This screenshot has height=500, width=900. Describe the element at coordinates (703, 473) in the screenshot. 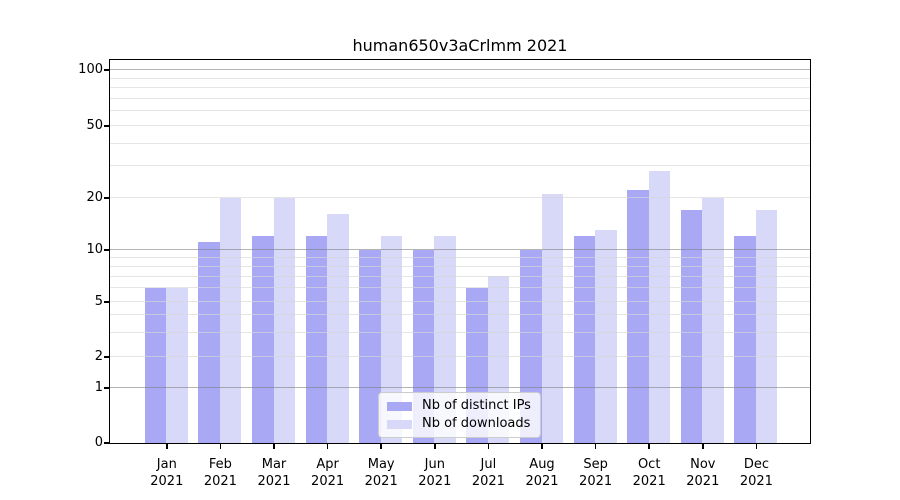

I see `x-tick-label-nov: Nov 2021` at that location.